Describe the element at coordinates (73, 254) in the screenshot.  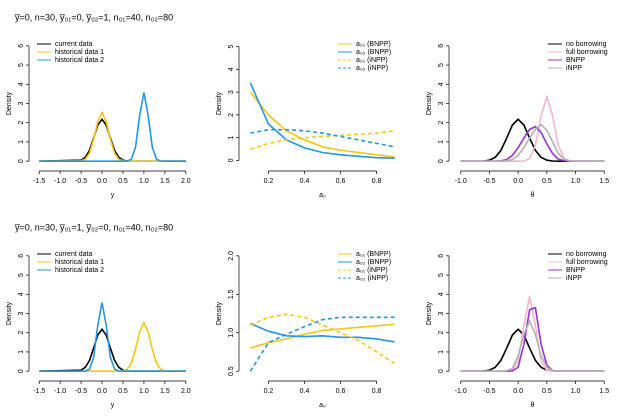
I see `legend-label: current data` at that location.